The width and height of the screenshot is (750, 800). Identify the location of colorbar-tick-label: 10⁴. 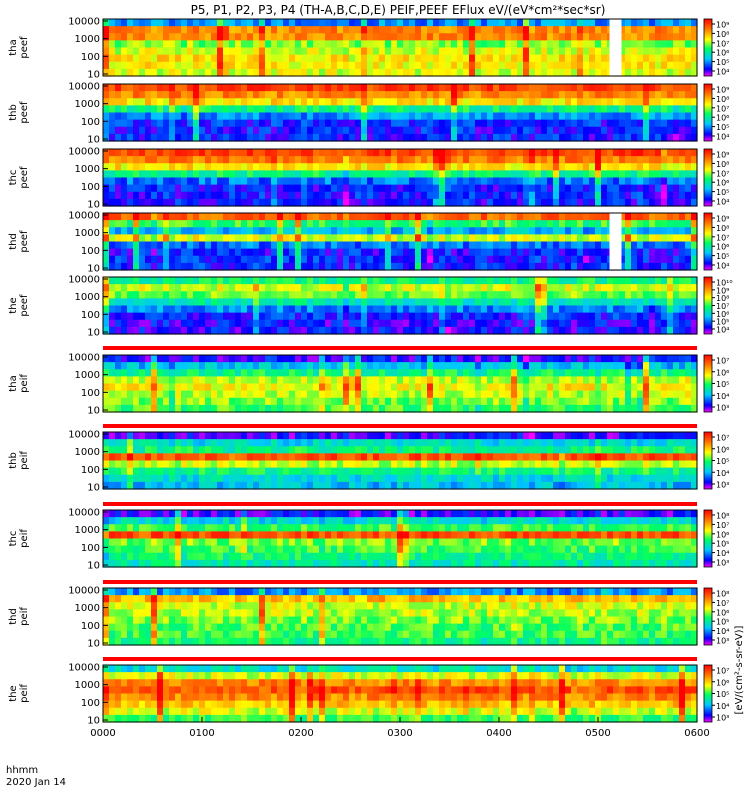
(722, 137).